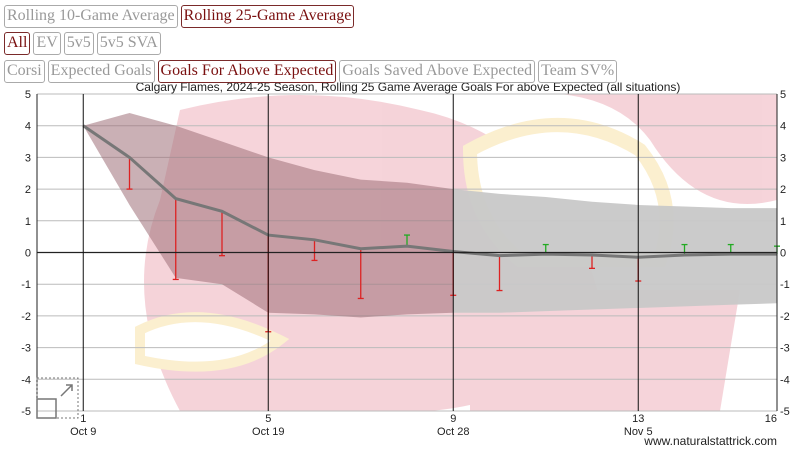 The image size is (800, 449). What do you see at coordinates (615, 251) in the screenshot?
I see `confidence-band-late` at bounding box center [615, 251].